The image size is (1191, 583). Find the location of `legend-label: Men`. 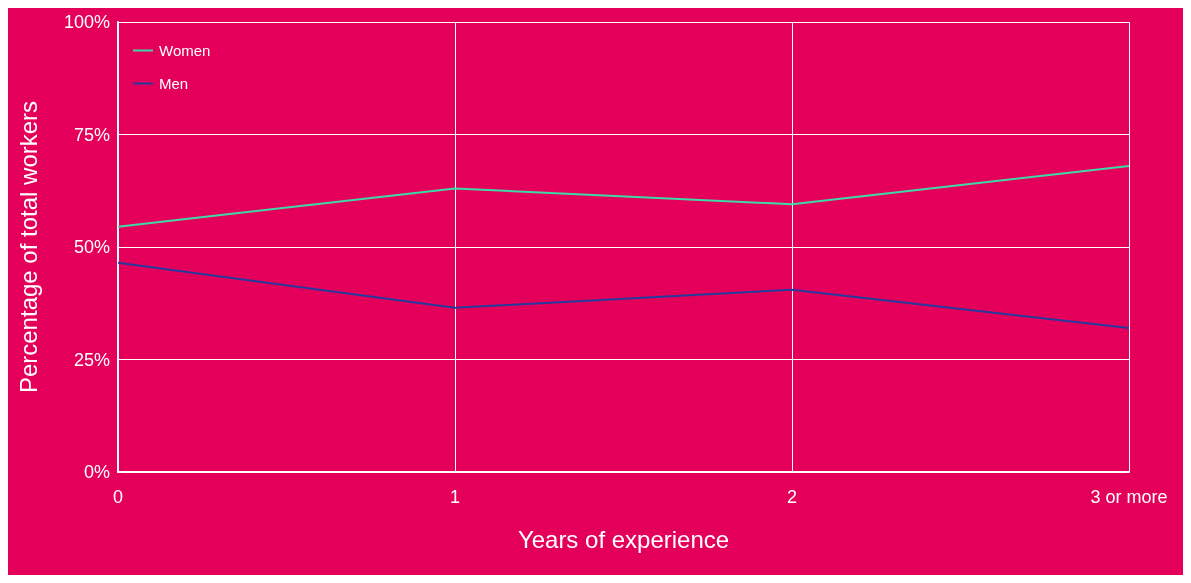

legend-label: Men is located at coordinates (174, 83).